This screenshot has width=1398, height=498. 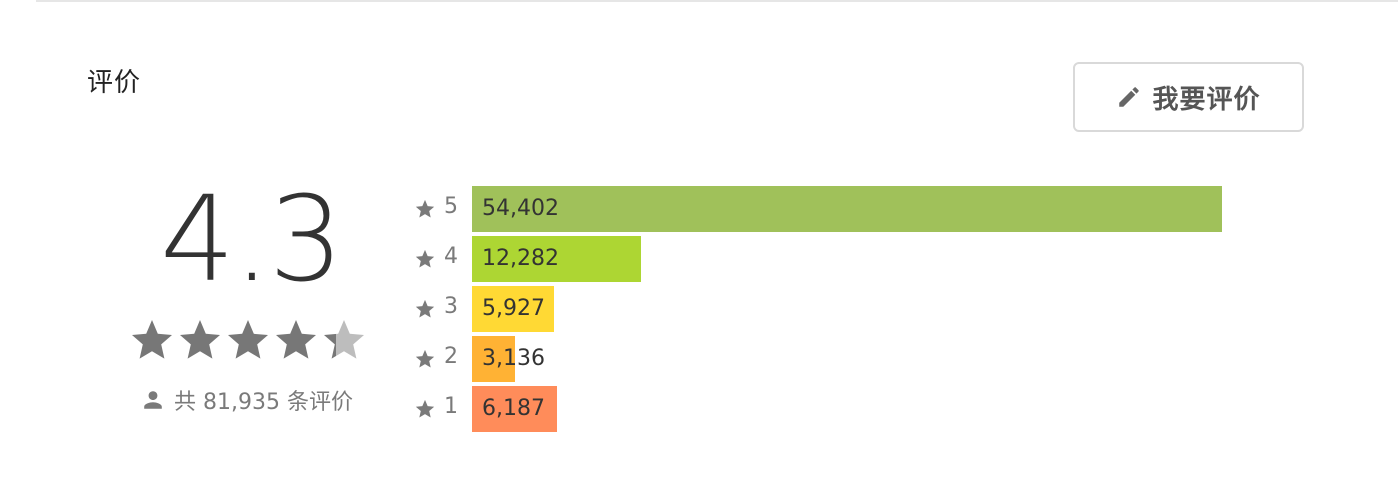 I want to click on rating-level-label: 4, so click(x=451, y=256).